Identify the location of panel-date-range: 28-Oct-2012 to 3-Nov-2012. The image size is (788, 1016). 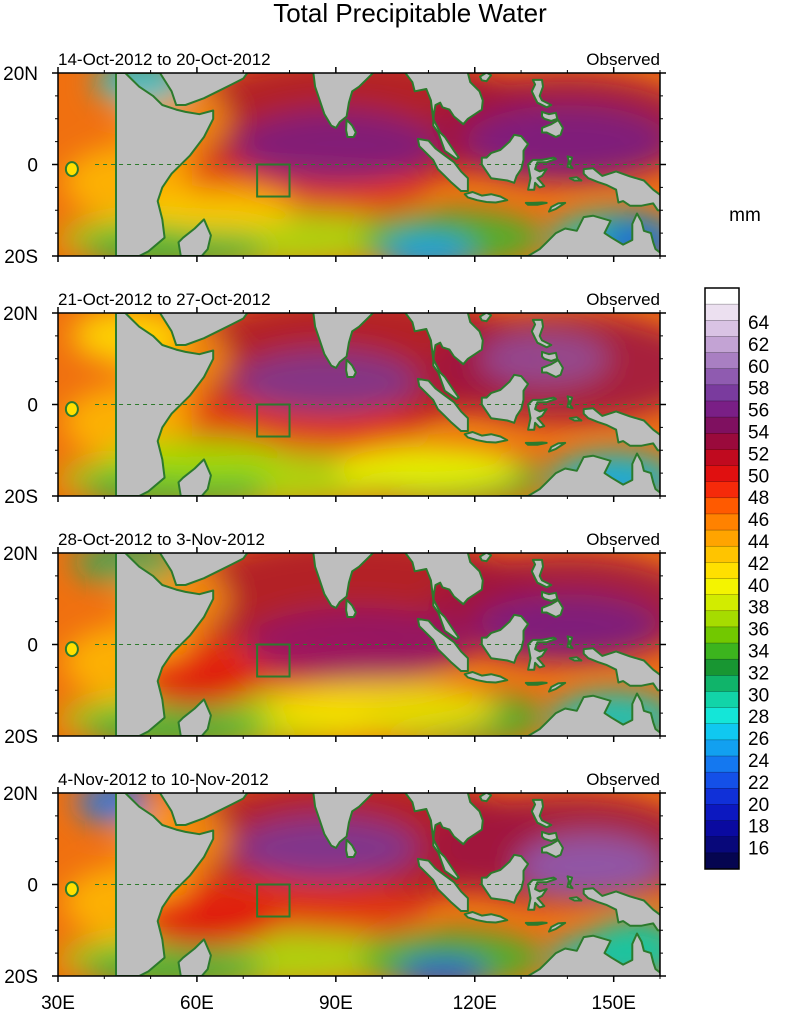
(161, 539).